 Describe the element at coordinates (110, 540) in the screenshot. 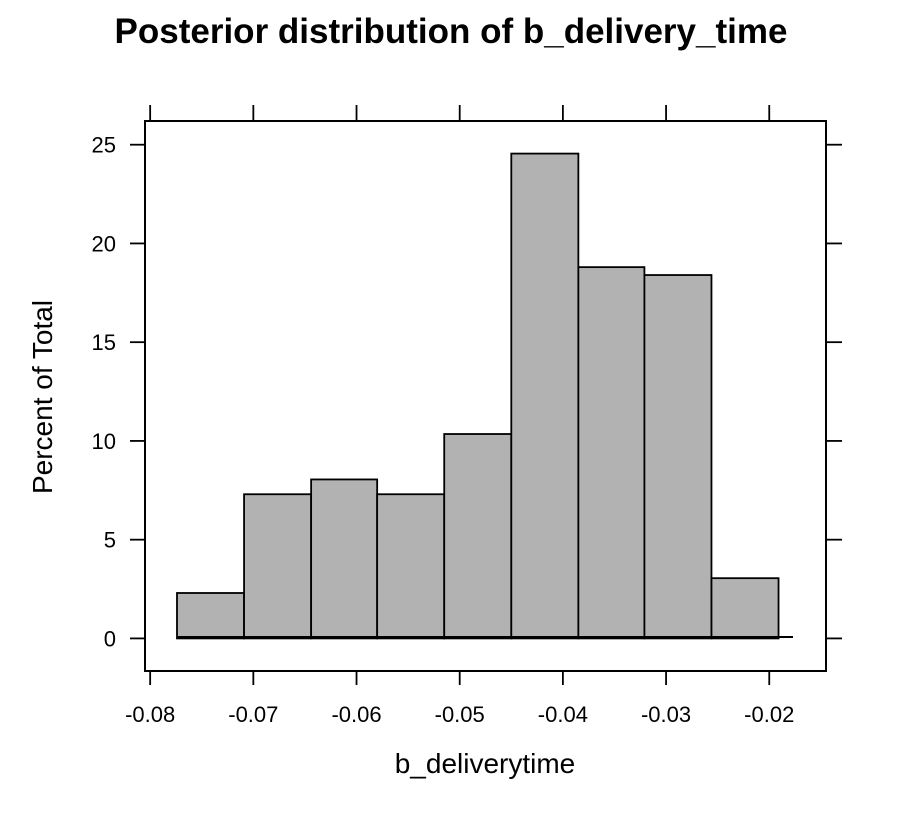

I see `y-tick-label-2: 5` at that location.